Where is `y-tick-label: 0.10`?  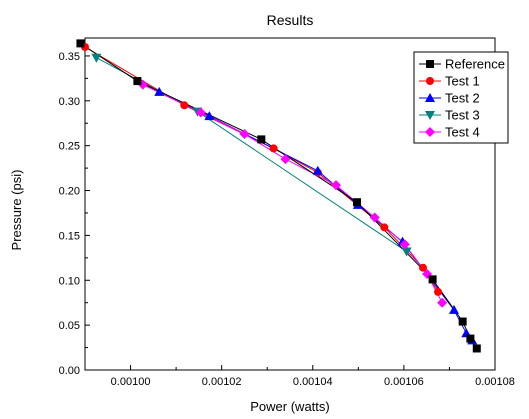
y-tick-label: 0.10 is located at coordinates (69, 281).